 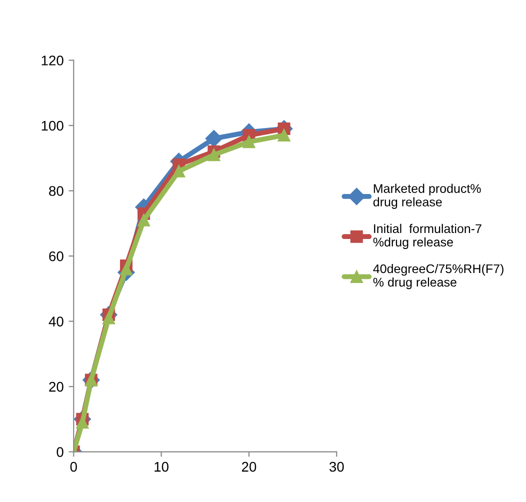 I want to click on x-tick-label: 10, so click(x=161, y=467).